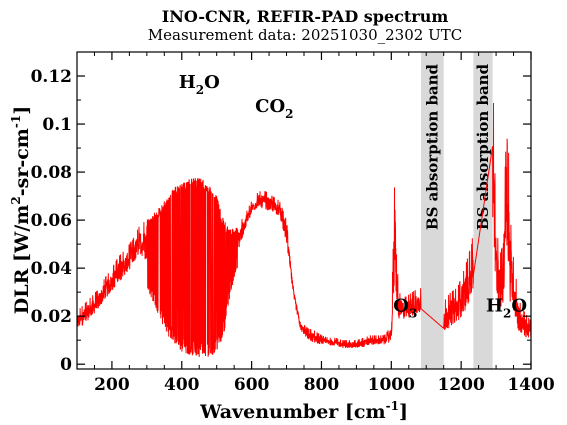 This screenshot has height=425, width=567. I want to click on x-tick-label: 400, so click(182, 385).